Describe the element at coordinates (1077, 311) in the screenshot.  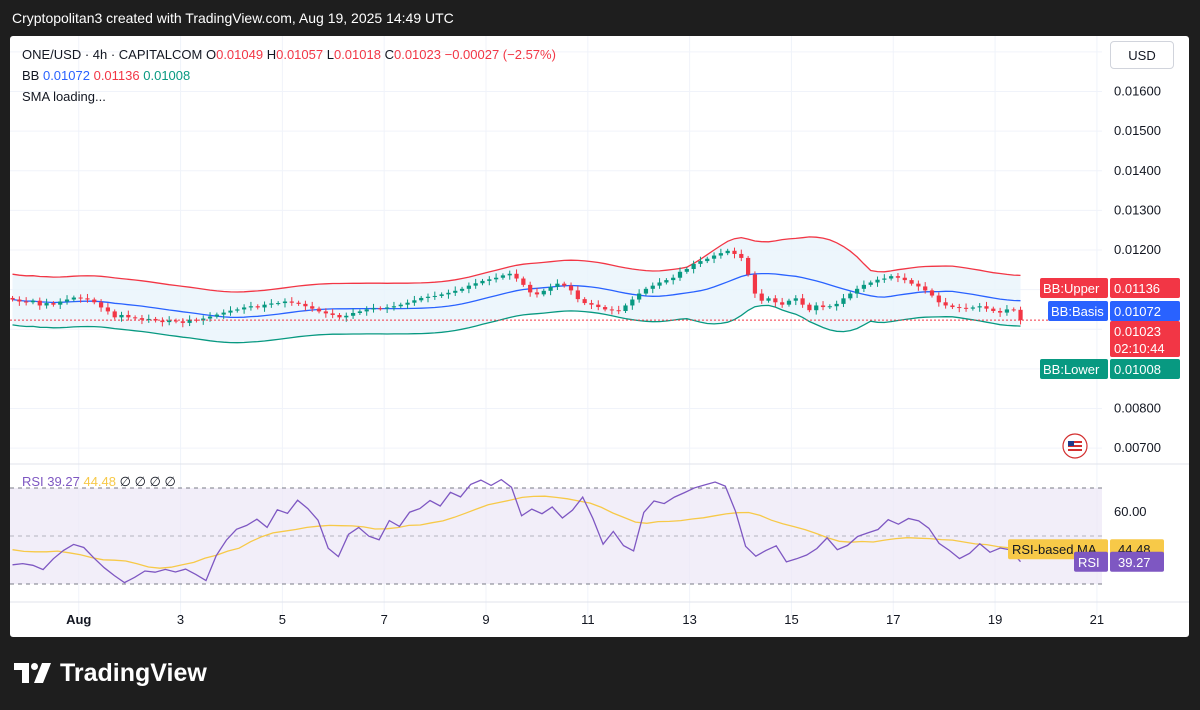
I see `bb-basis-tag-label: BB:Basis` at that location.